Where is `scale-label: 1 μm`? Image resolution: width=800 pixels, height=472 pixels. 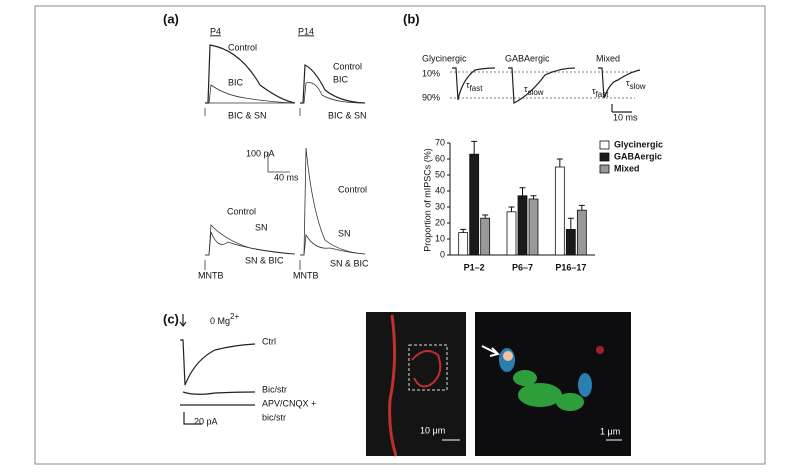
scale-label: 1 μm is located at coordinates (610, 431).